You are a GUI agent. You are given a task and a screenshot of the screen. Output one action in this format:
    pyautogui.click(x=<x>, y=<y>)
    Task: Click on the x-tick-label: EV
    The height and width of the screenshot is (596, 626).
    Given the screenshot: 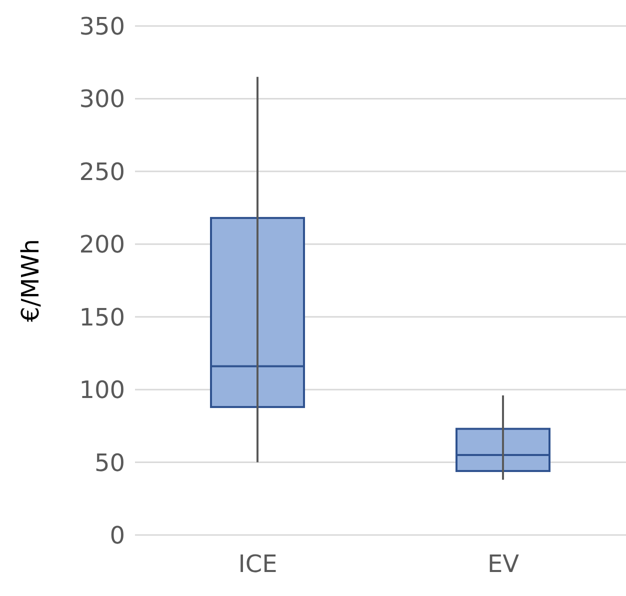 What is the action you would take?
    pyautogui.click(x=503, y=564)
    